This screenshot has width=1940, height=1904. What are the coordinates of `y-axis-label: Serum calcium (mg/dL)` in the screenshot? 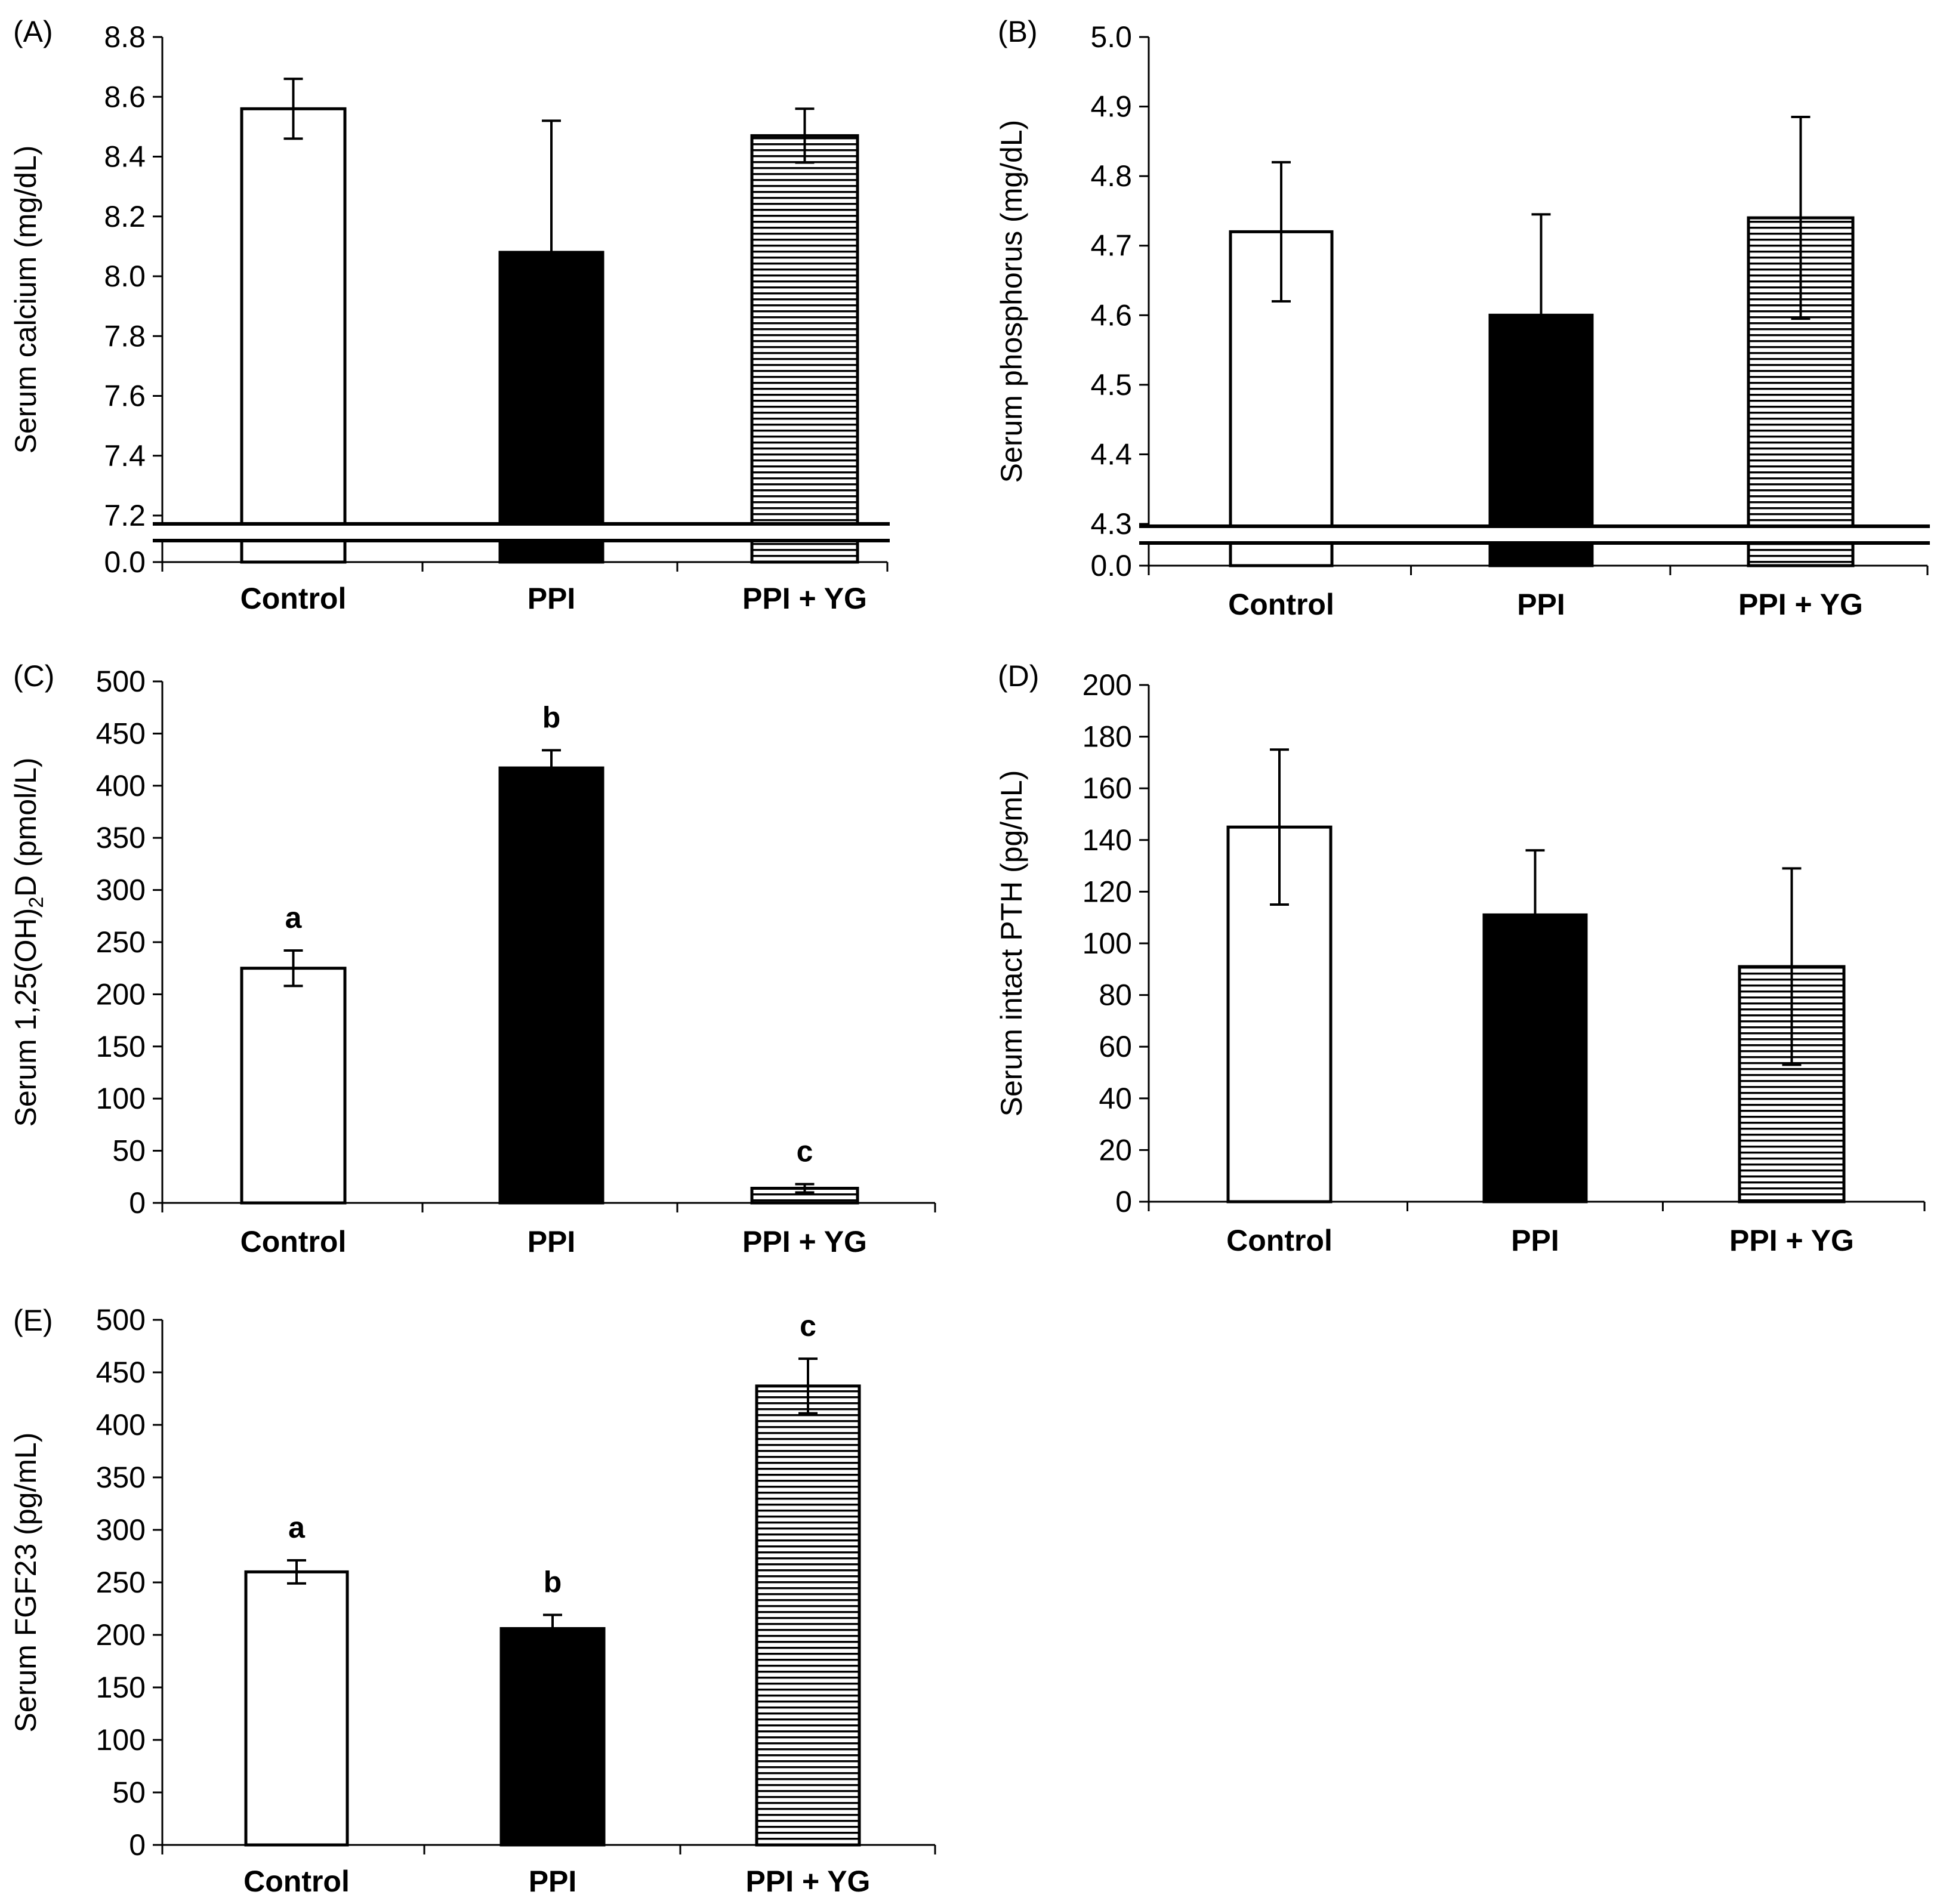 It's located at (25, 300).